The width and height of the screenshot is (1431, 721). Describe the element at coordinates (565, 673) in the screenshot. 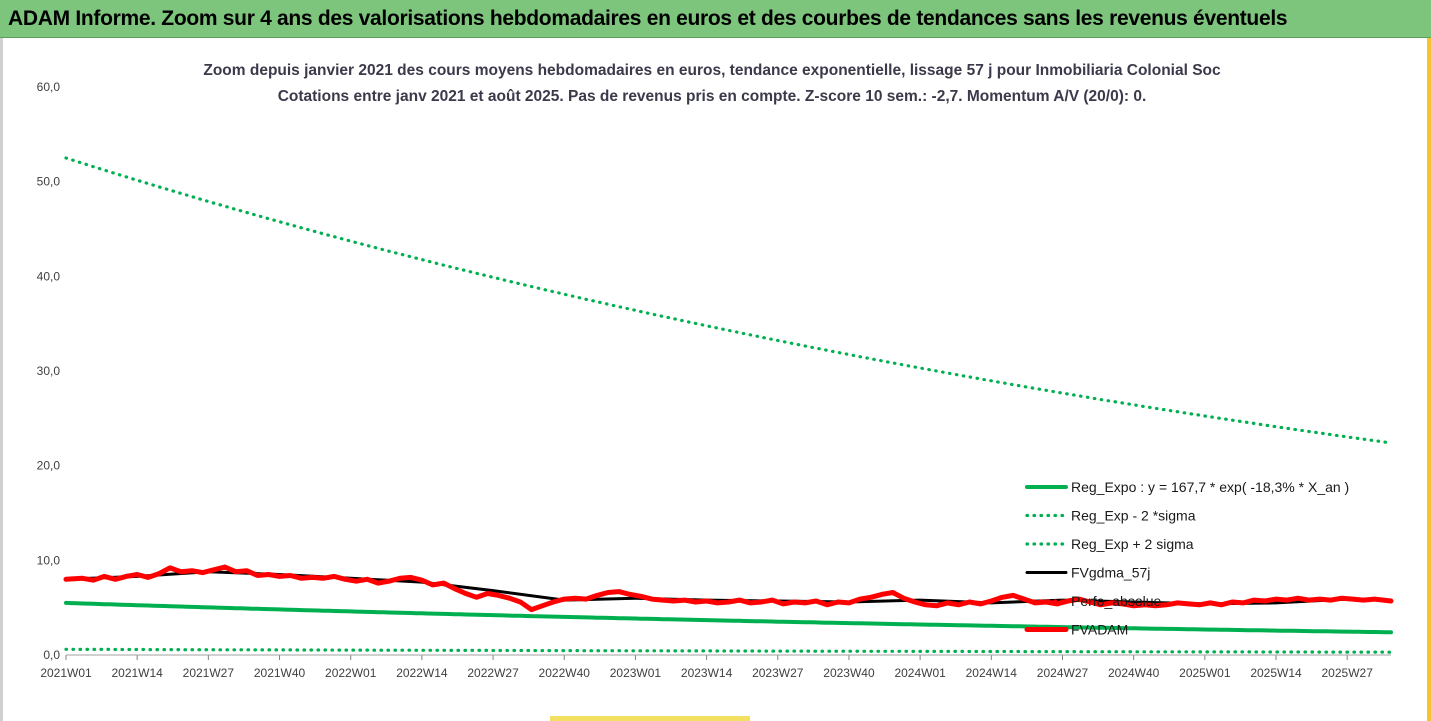

I see `x-tick-label: 2022W40` at that location.